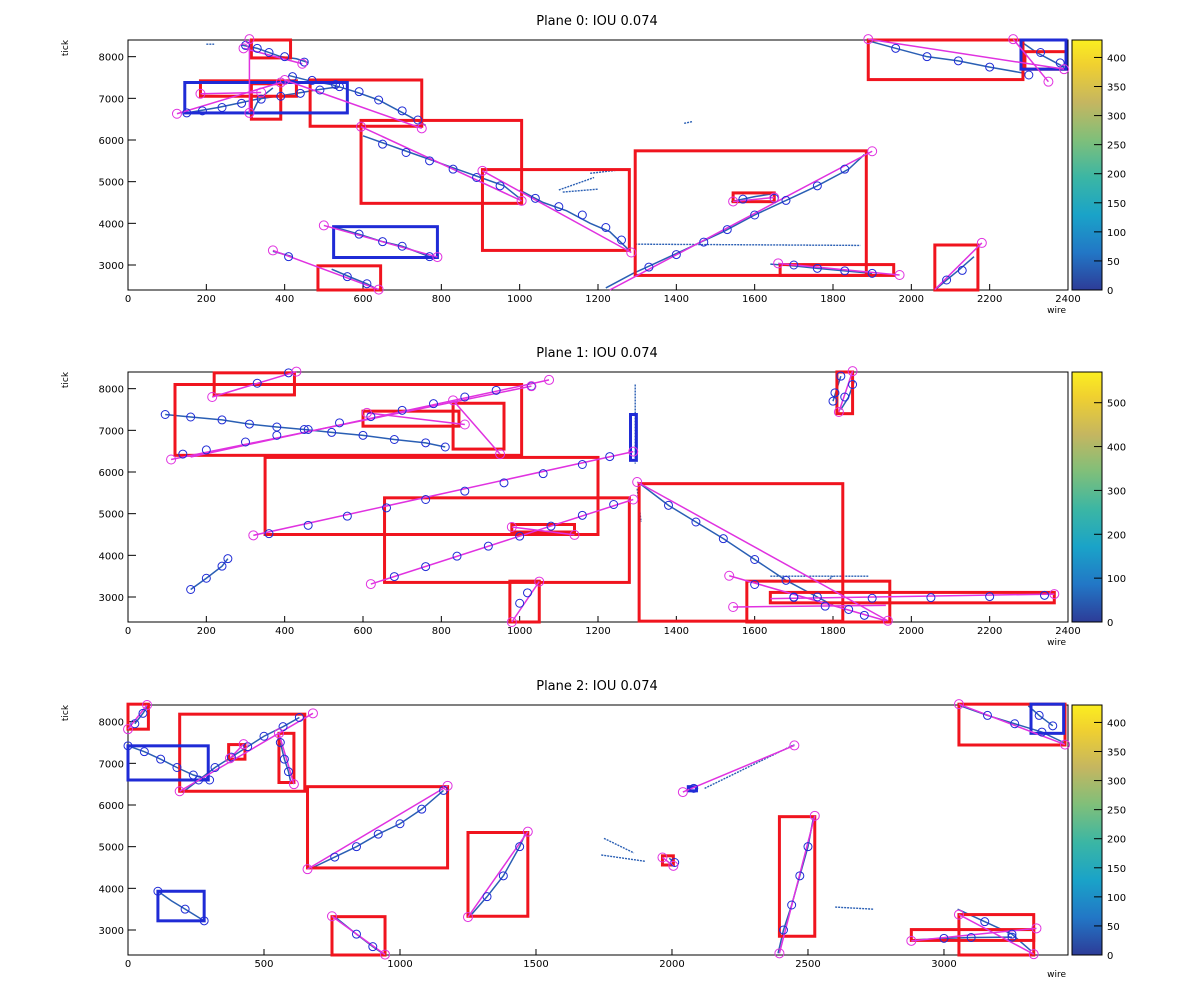 The image size is (1198, 998). What do you see at coordinates (1116, 88) in the screenshot?
I see `colorbar-tick-label: 350` at bounding box center [1116, 88].